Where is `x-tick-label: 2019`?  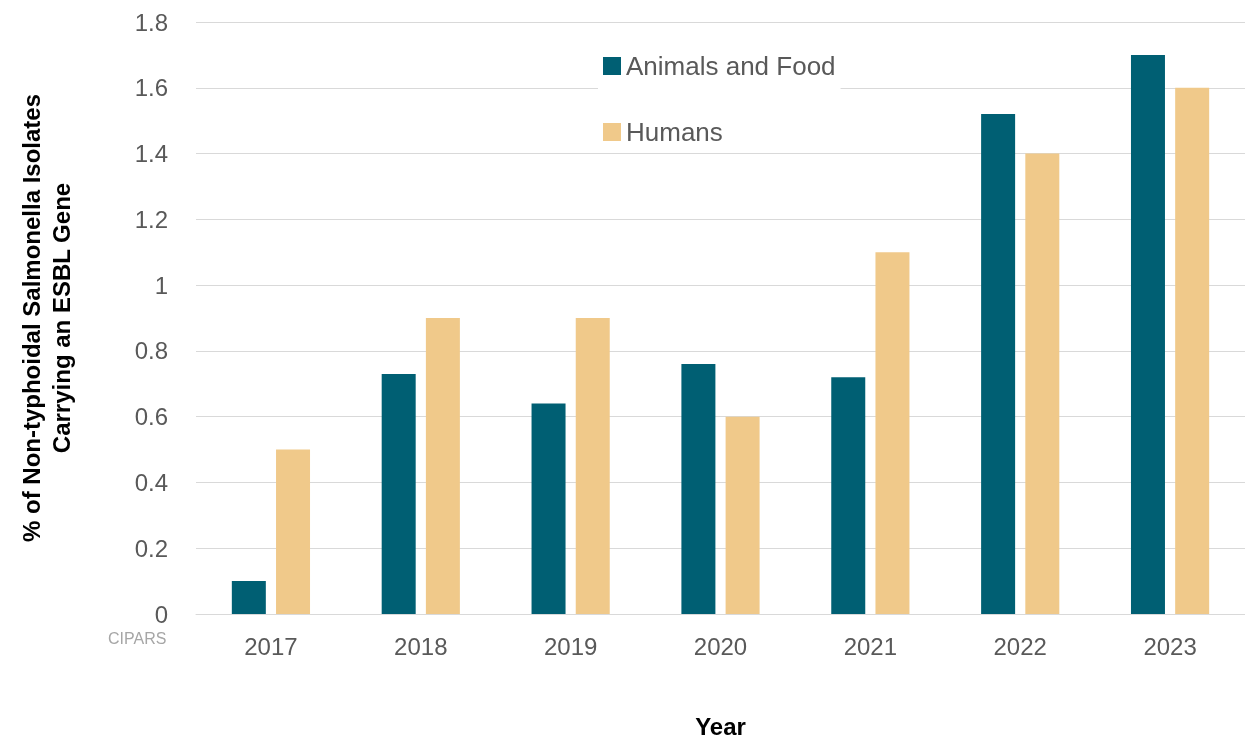
x-tick-label: 2019 is located at coordinates (570, 646).